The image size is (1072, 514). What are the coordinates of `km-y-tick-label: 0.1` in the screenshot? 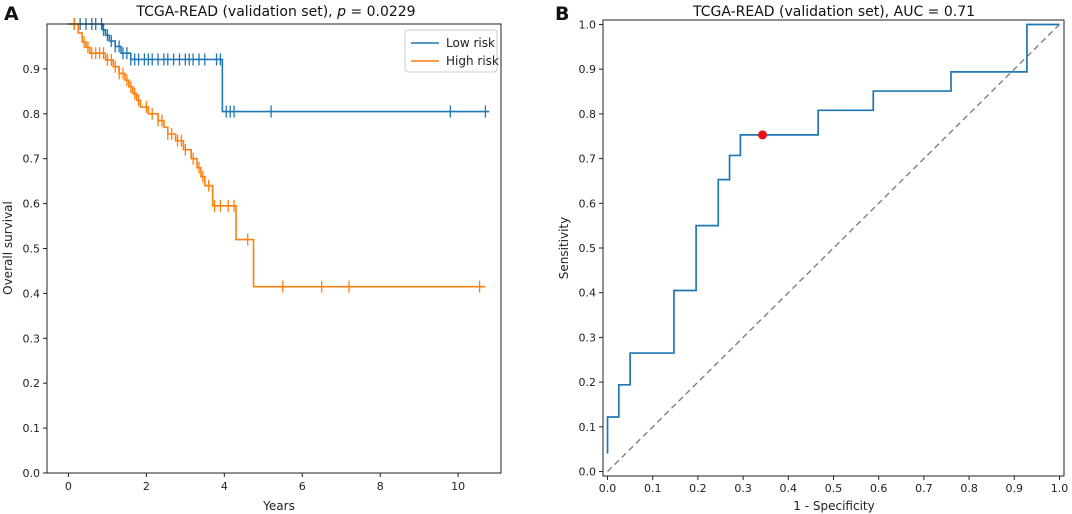 It's located at (32, 428).